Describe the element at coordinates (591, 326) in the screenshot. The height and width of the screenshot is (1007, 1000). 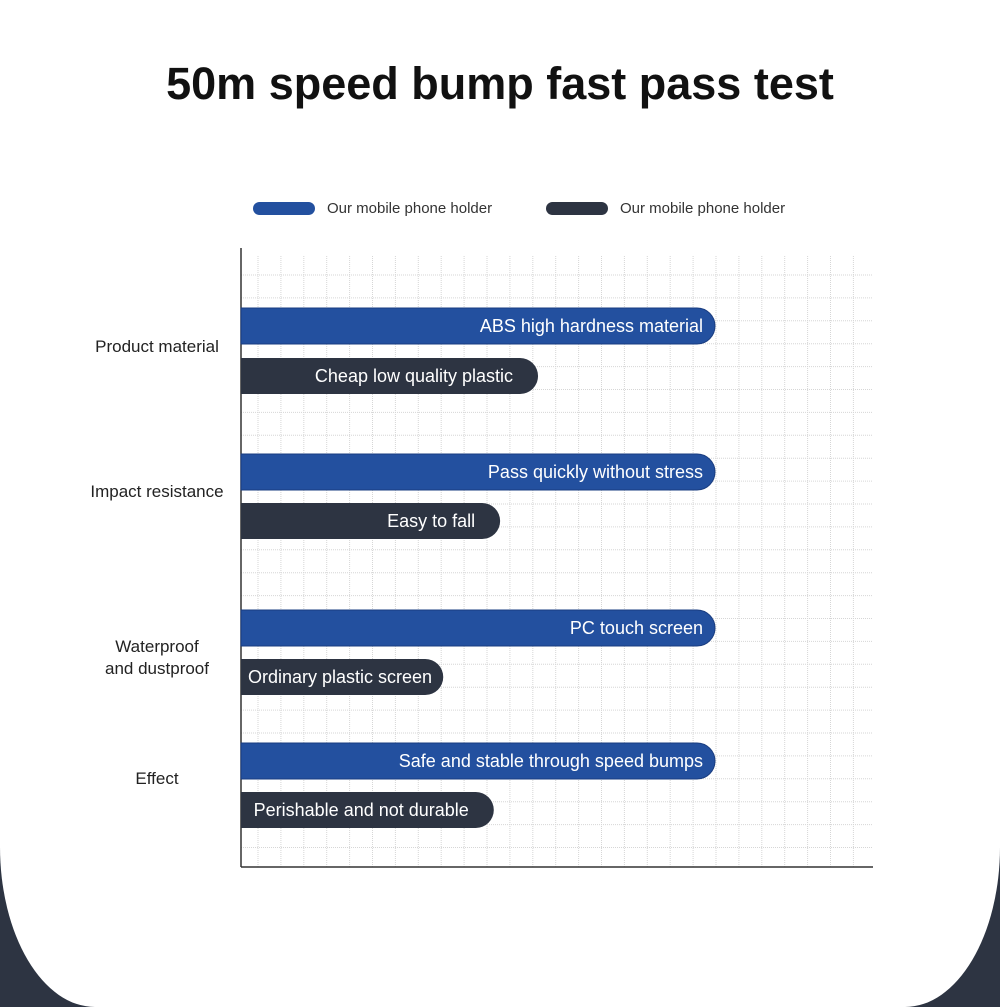
I see `bar-label: ABS high hardness material` at that location.